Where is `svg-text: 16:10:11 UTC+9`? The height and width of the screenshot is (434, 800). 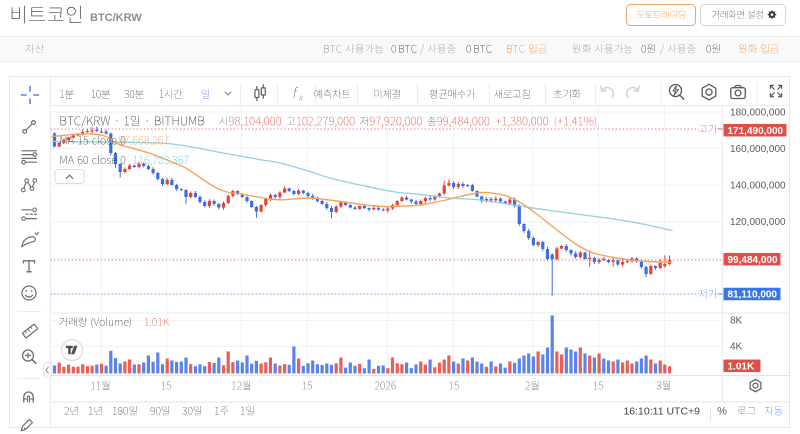
svg-text: 16:10:11 UTC+9 is located at coordinates (661, 412).